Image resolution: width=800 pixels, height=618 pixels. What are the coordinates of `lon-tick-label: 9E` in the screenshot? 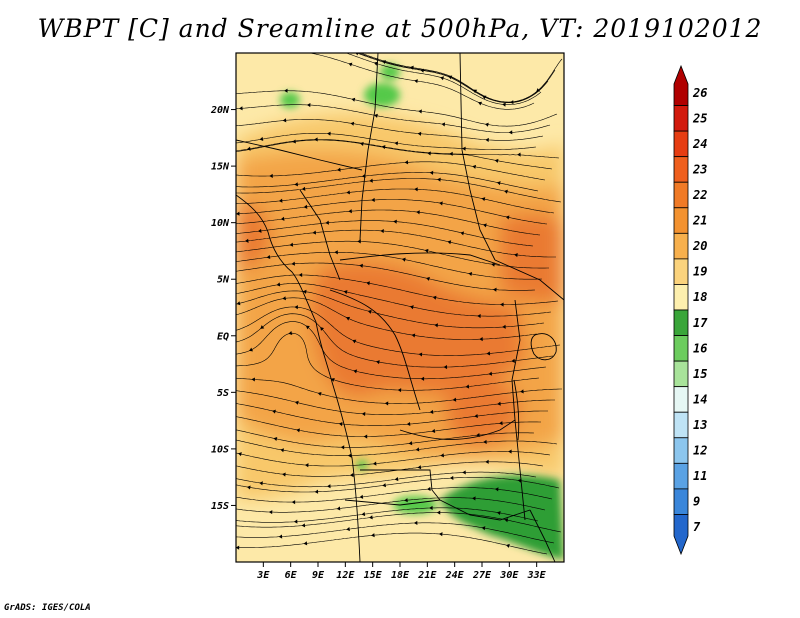 It's located at (318, 575).